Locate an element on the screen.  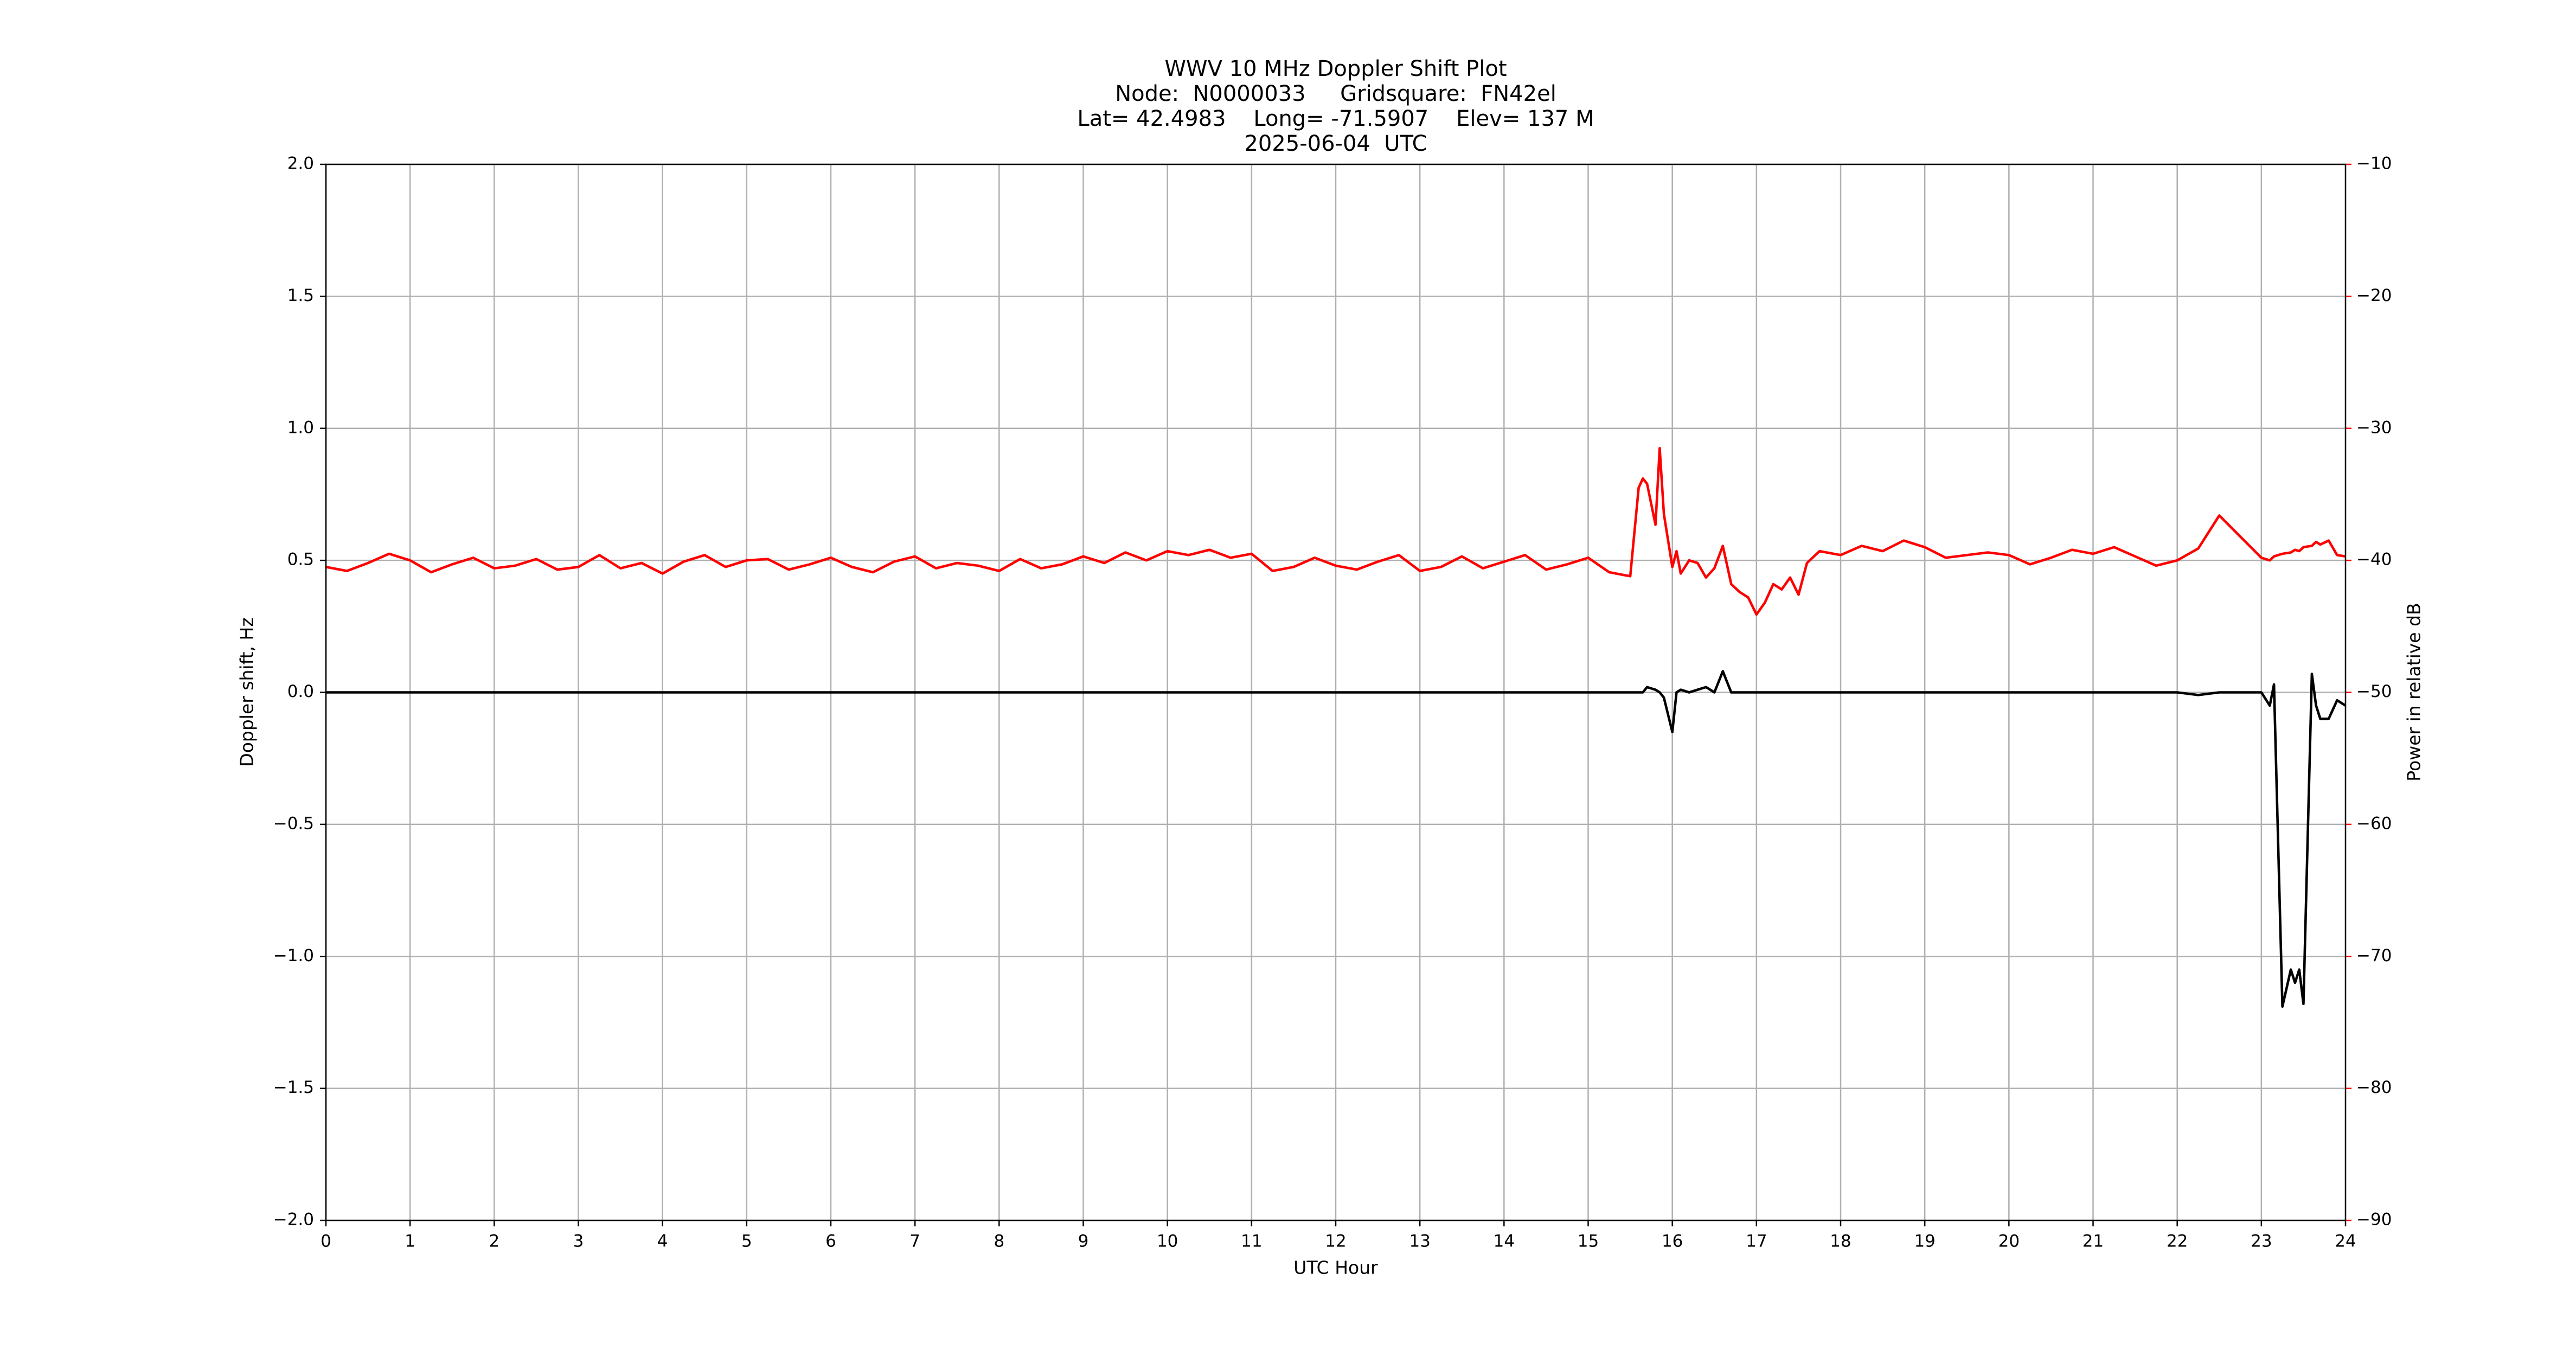
y-tick-label: −2.0 is located at coordinates (293, 1220).